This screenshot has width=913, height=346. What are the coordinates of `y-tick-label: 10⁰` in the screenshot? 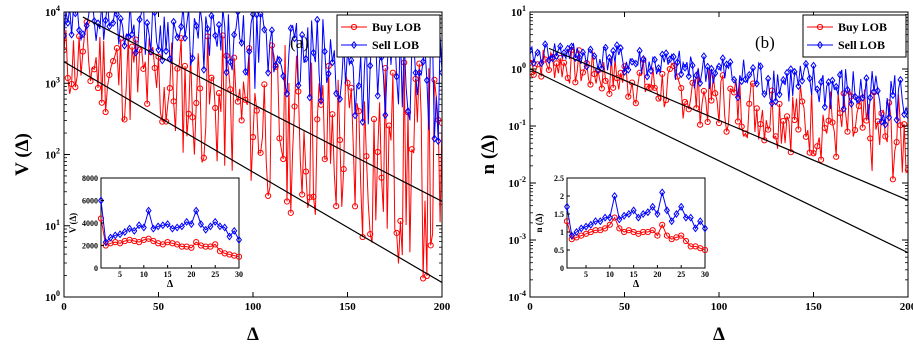 It's located at (52, 296).